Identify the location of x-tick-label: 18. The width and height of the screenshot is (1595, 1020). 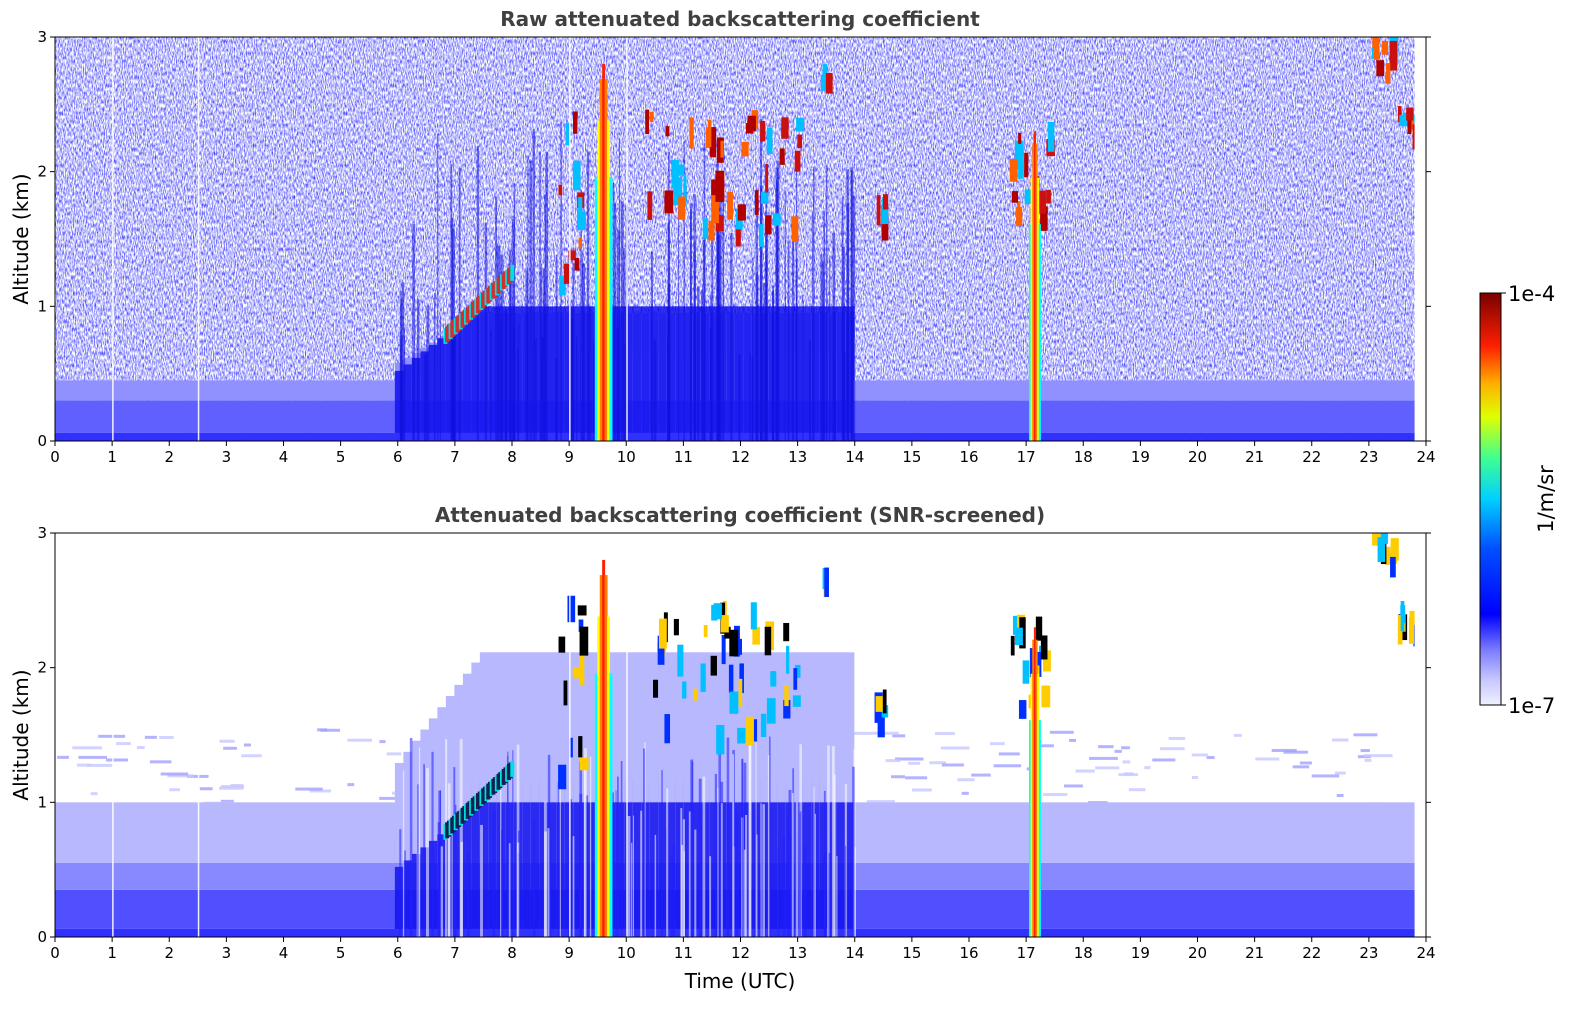
(1083, 953).